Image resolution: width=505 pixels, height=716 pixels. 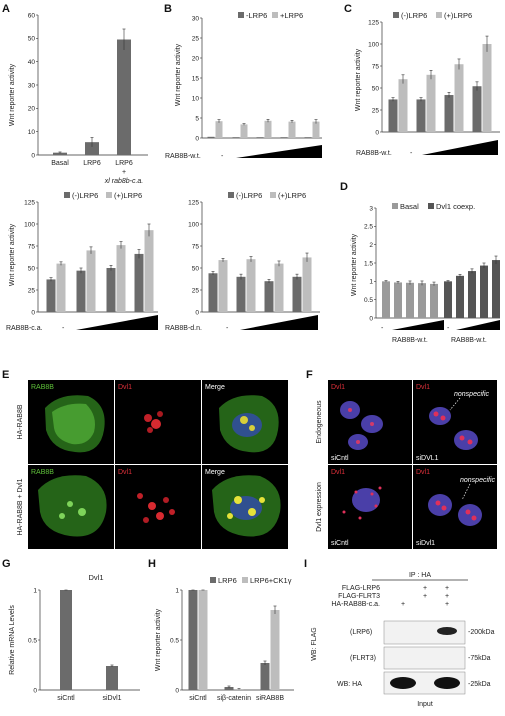 What do you see at coordinates (458, 15) in the screenshot?
I see `panel-c-legend-2: (+)LRP6` at bounding box center [458, 15].